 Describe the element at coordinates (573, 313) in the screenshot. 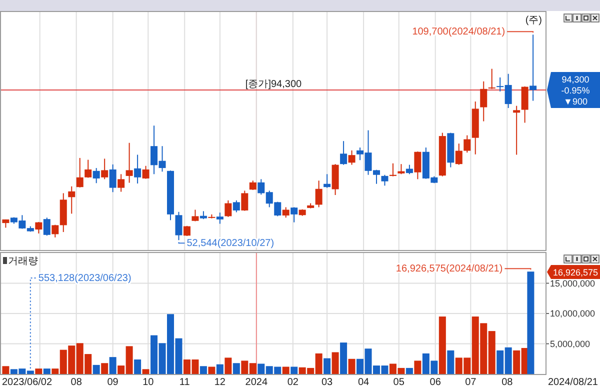

I see `y-tick-label: 10,000,000` at that location.